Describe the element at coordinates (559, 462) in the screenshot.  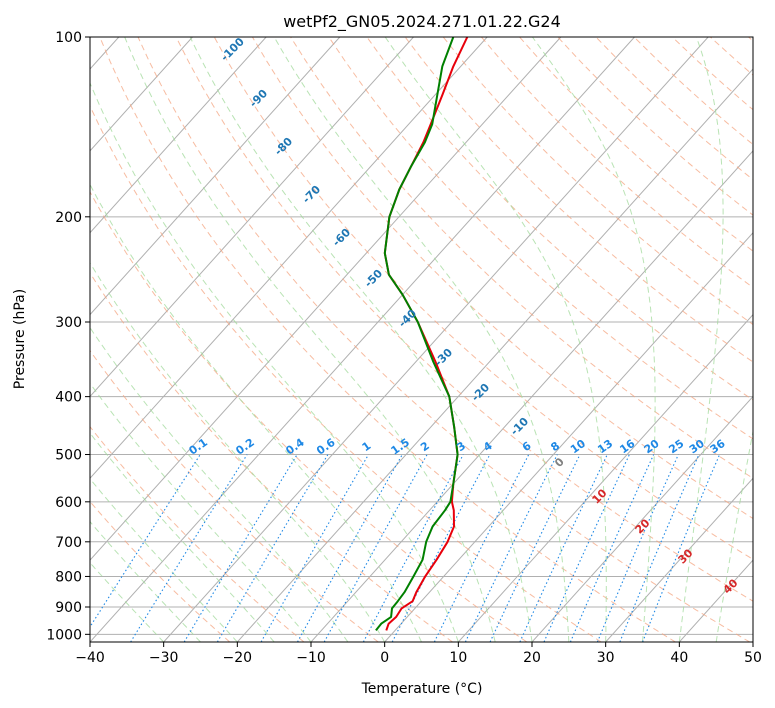
I see `moist-adiabat-label: 0` at that location.